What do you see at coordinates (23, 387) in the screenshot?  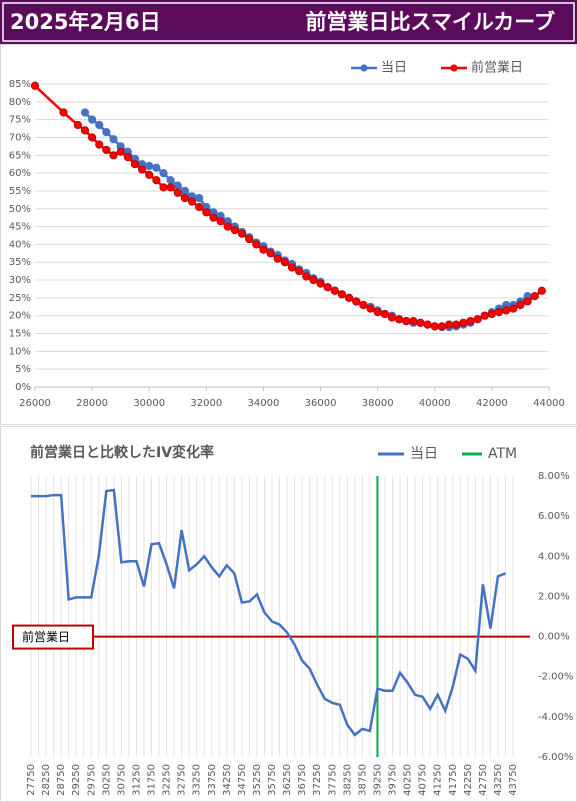 I see `y-tick-label: 0%` at bounding box center [23, 387].